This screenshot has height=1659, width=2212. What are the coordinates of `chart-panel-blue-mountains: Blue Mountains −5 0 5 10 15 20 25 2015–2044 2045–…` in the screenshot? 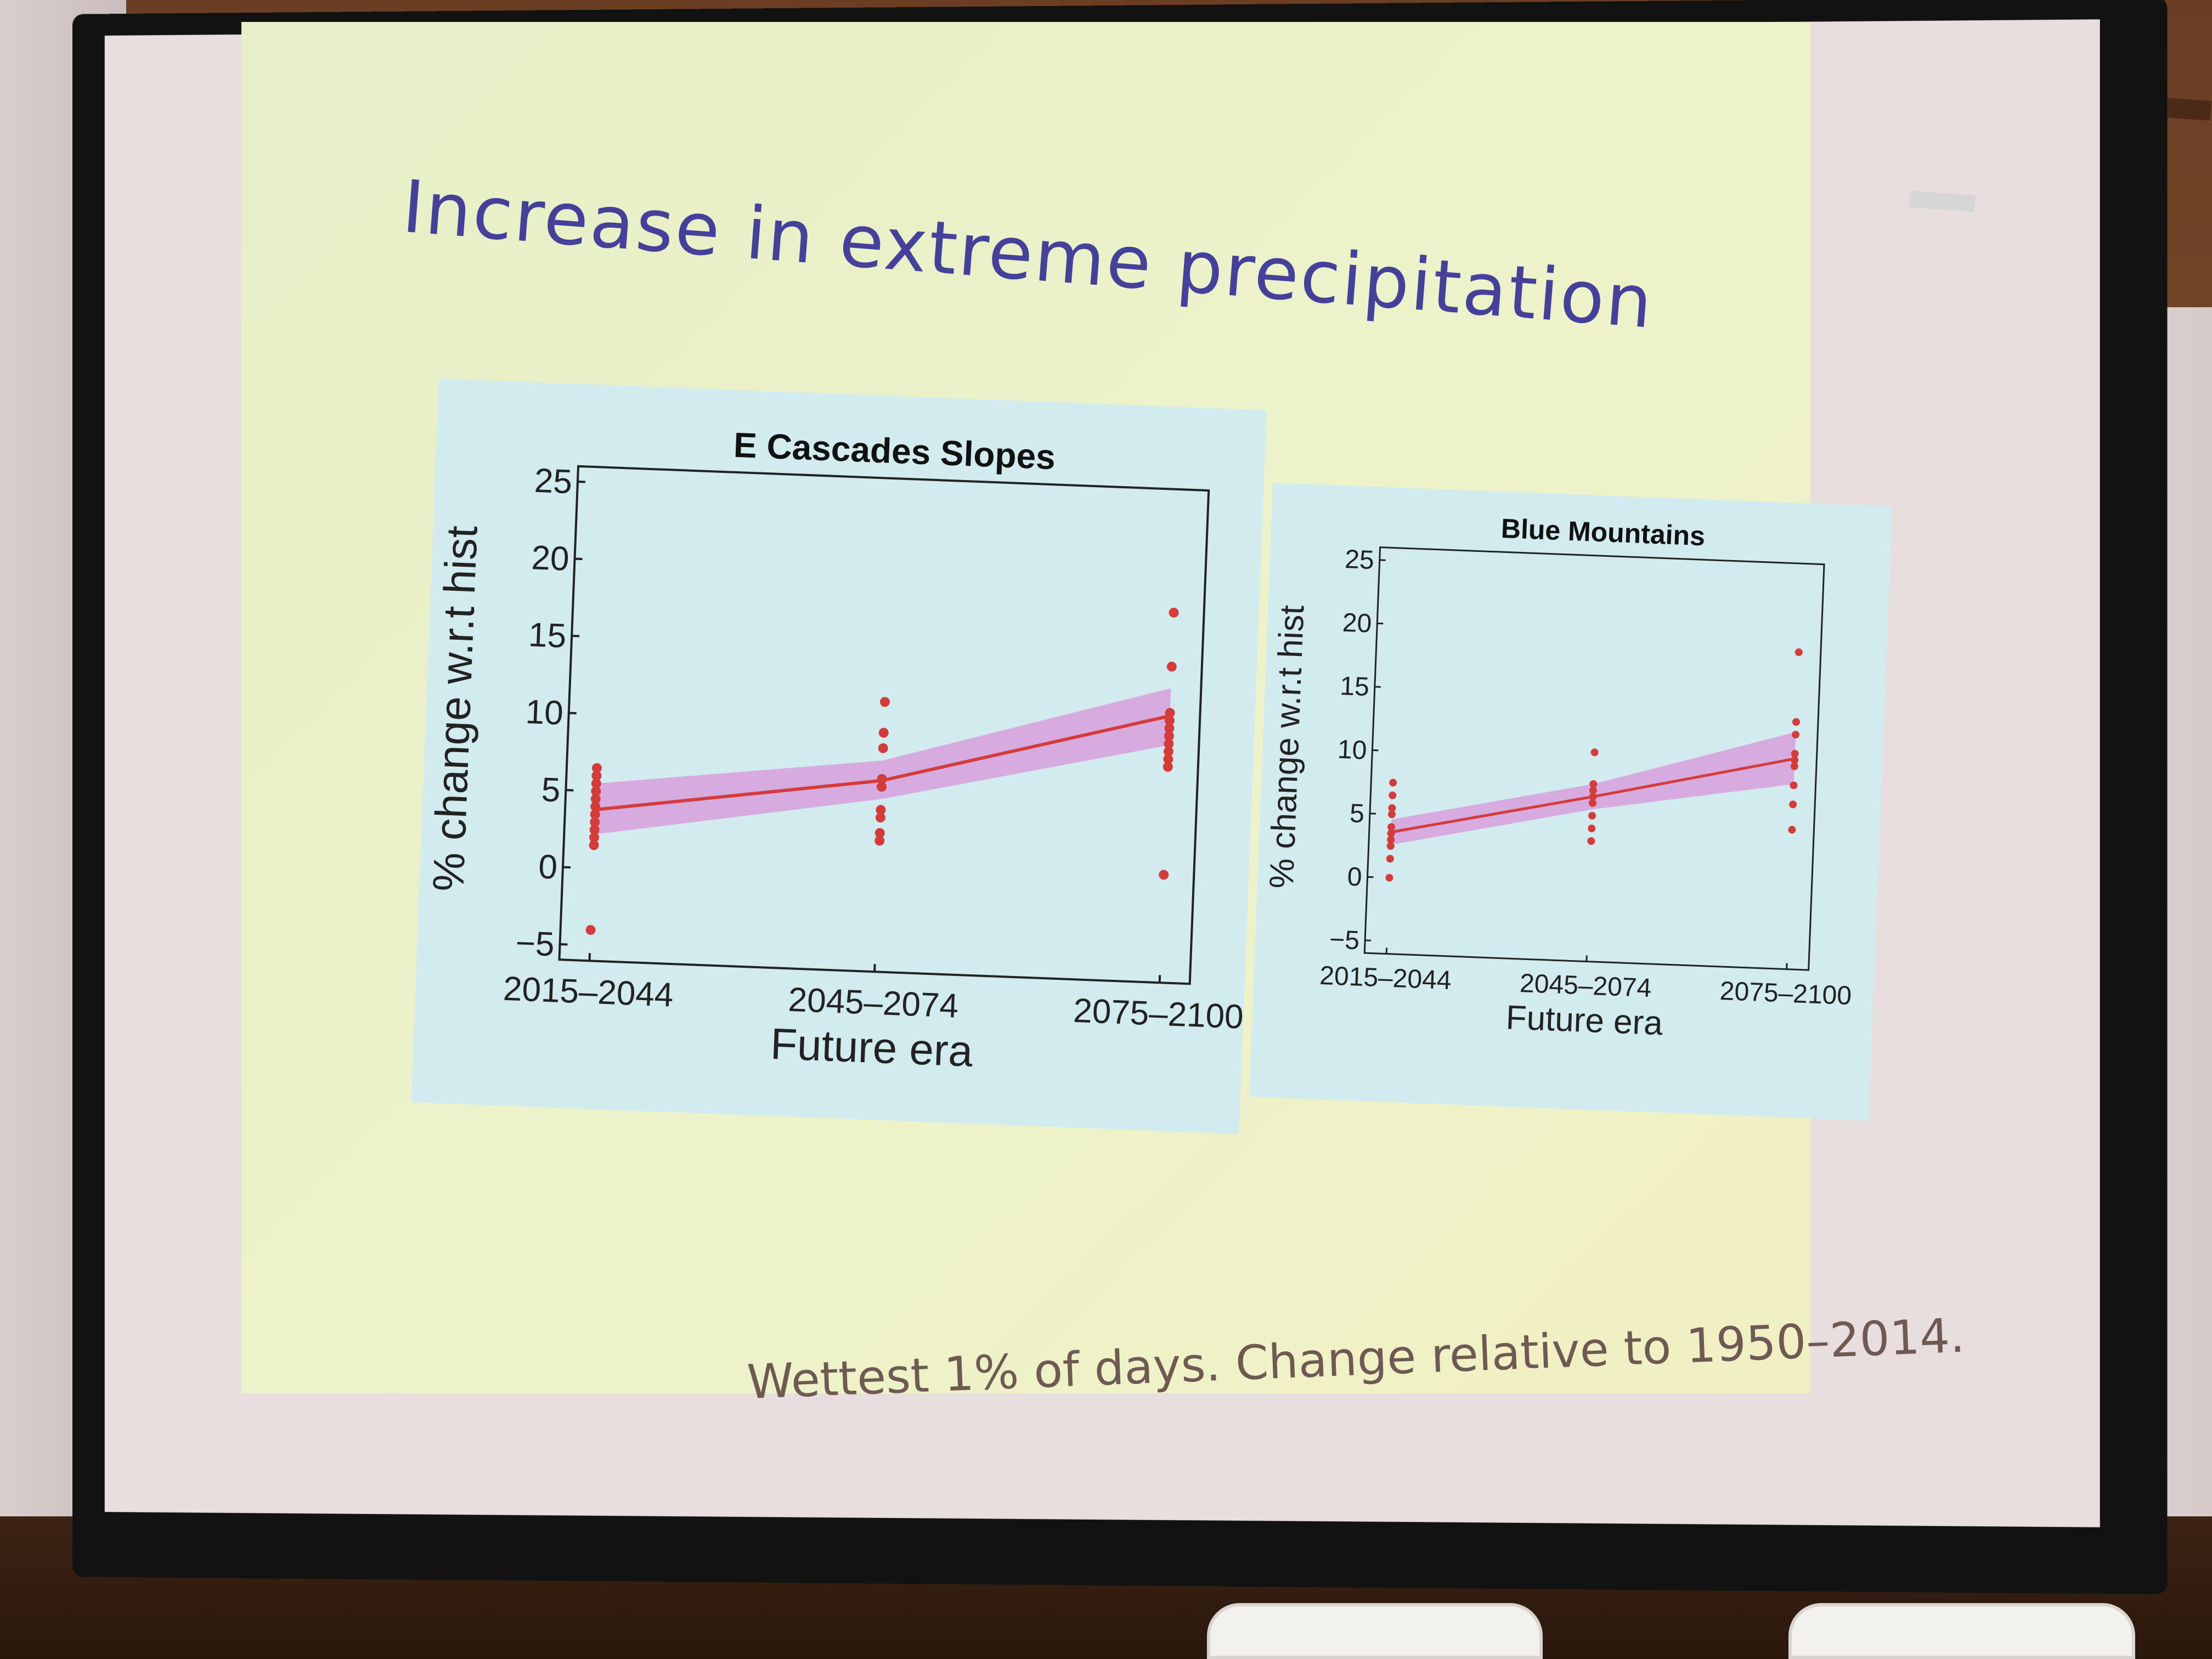 It's located at (1571, 802).